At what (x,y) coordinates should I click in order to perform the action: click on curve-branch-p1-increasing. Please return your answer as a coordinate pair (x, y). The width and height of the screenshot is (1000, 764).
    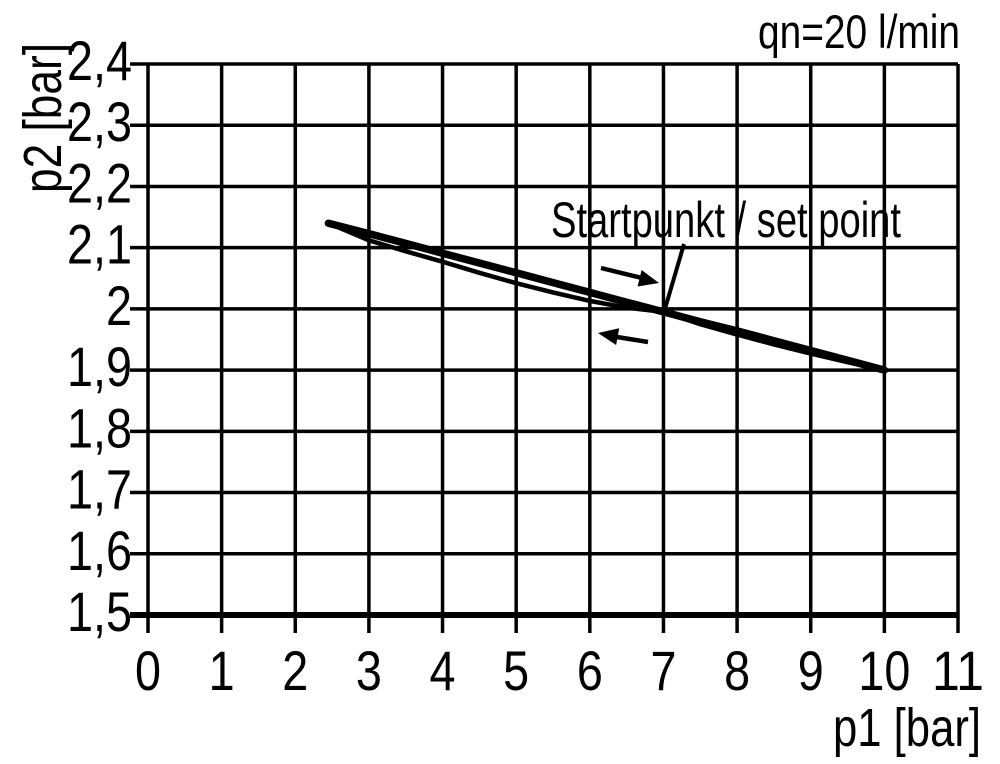
    Looking at the image, I should click on (606, 296).